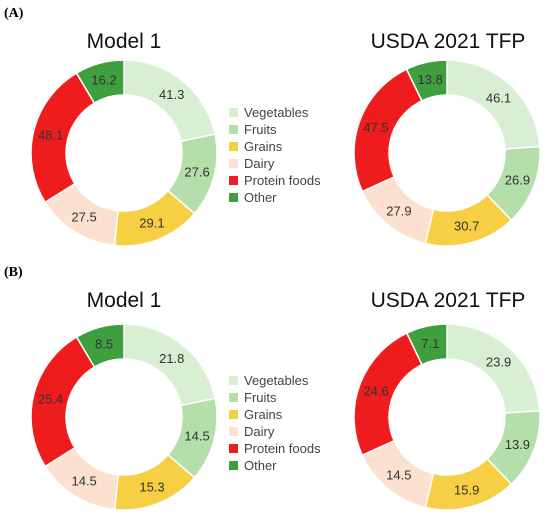  I want to click on slice-value-label: 29.1, so click(151, 223).